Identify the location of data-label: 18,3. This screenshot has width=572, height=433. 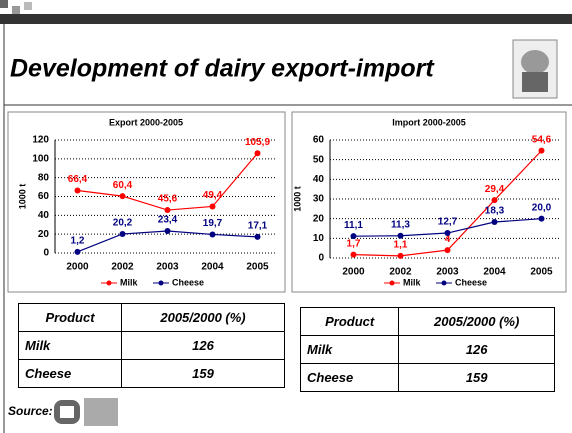
(495, 211).